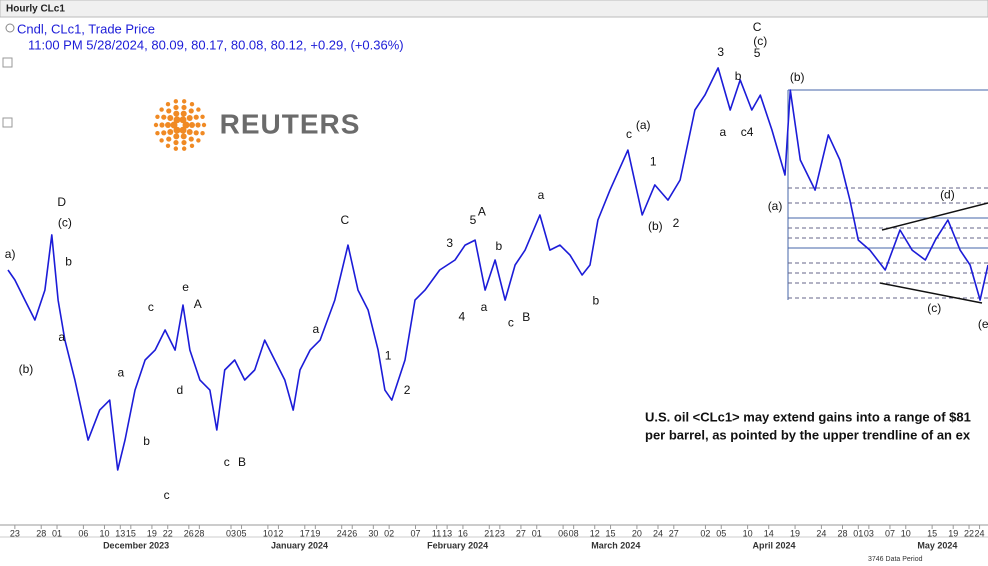  Describe the element at coordinates (937, 545) in the screenshot. I see `month-label: May 2024` at that location.